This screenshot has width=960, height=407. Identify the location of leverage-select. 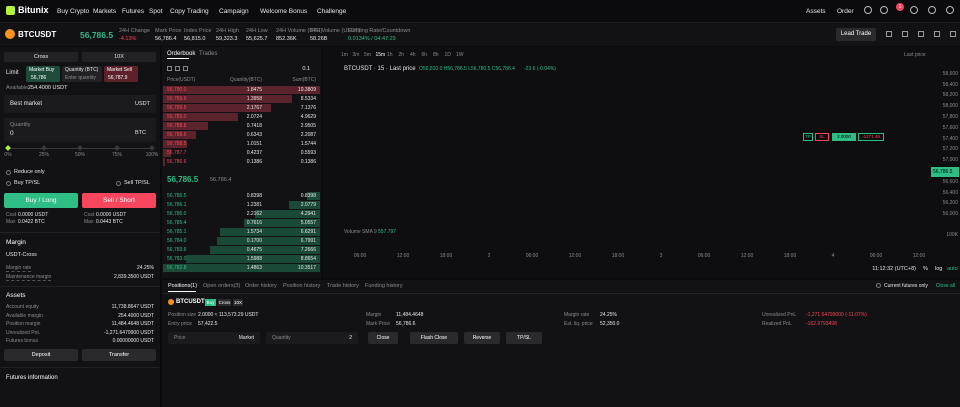
(119, 57).